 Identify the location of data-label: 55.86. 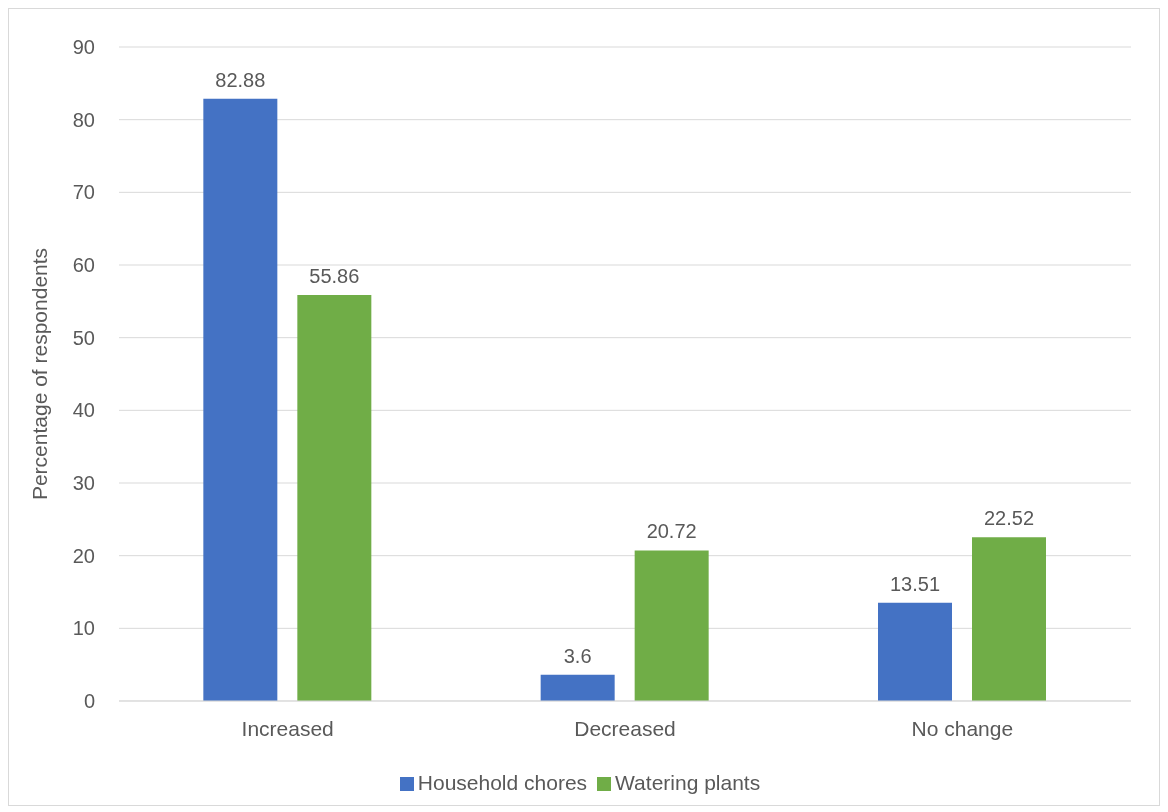
(334, 276).